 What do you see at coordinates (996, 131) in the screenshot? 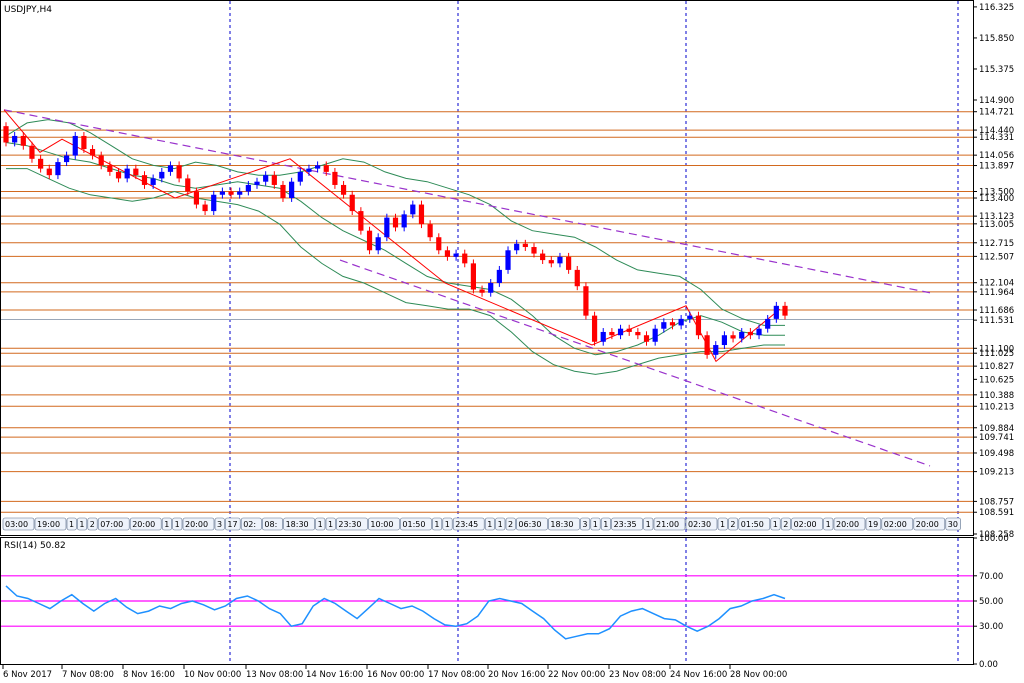
I see `price-tick-label: 114.440` at bounding box center [996, 131].